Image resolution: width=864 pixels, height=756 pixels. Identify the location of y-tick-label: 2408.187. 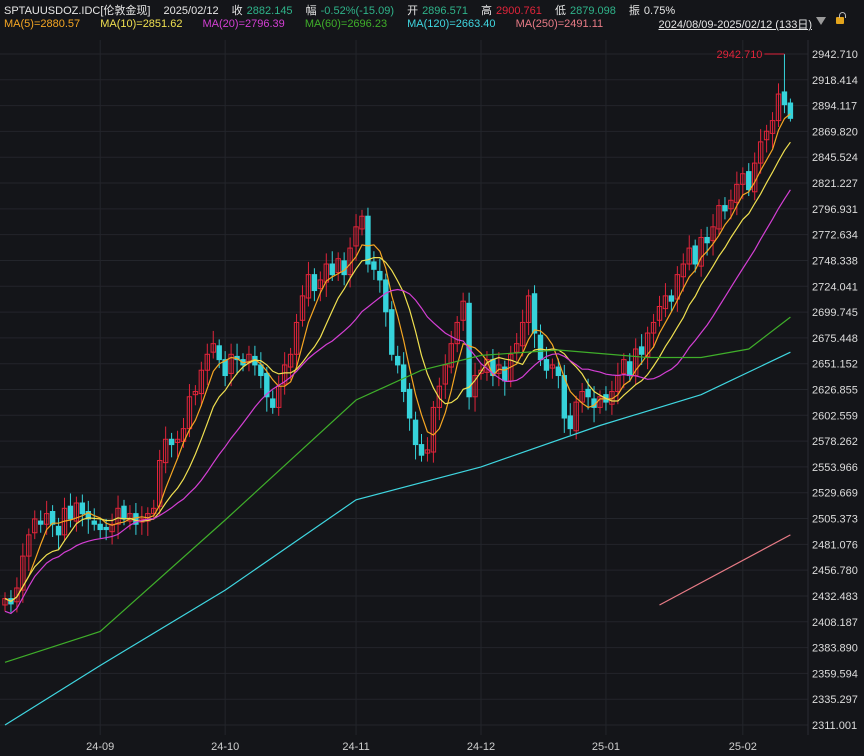
(835, 623).